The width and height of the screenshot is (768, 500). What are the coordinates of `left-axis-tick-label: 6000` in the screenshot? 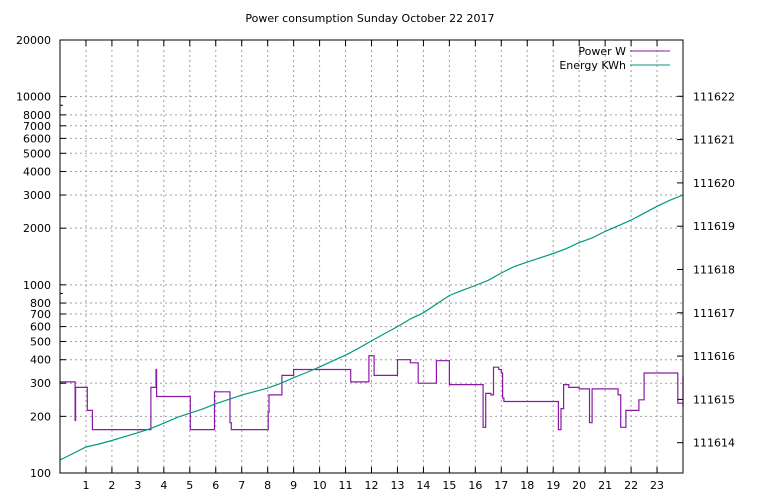 It's located at (37, 138).